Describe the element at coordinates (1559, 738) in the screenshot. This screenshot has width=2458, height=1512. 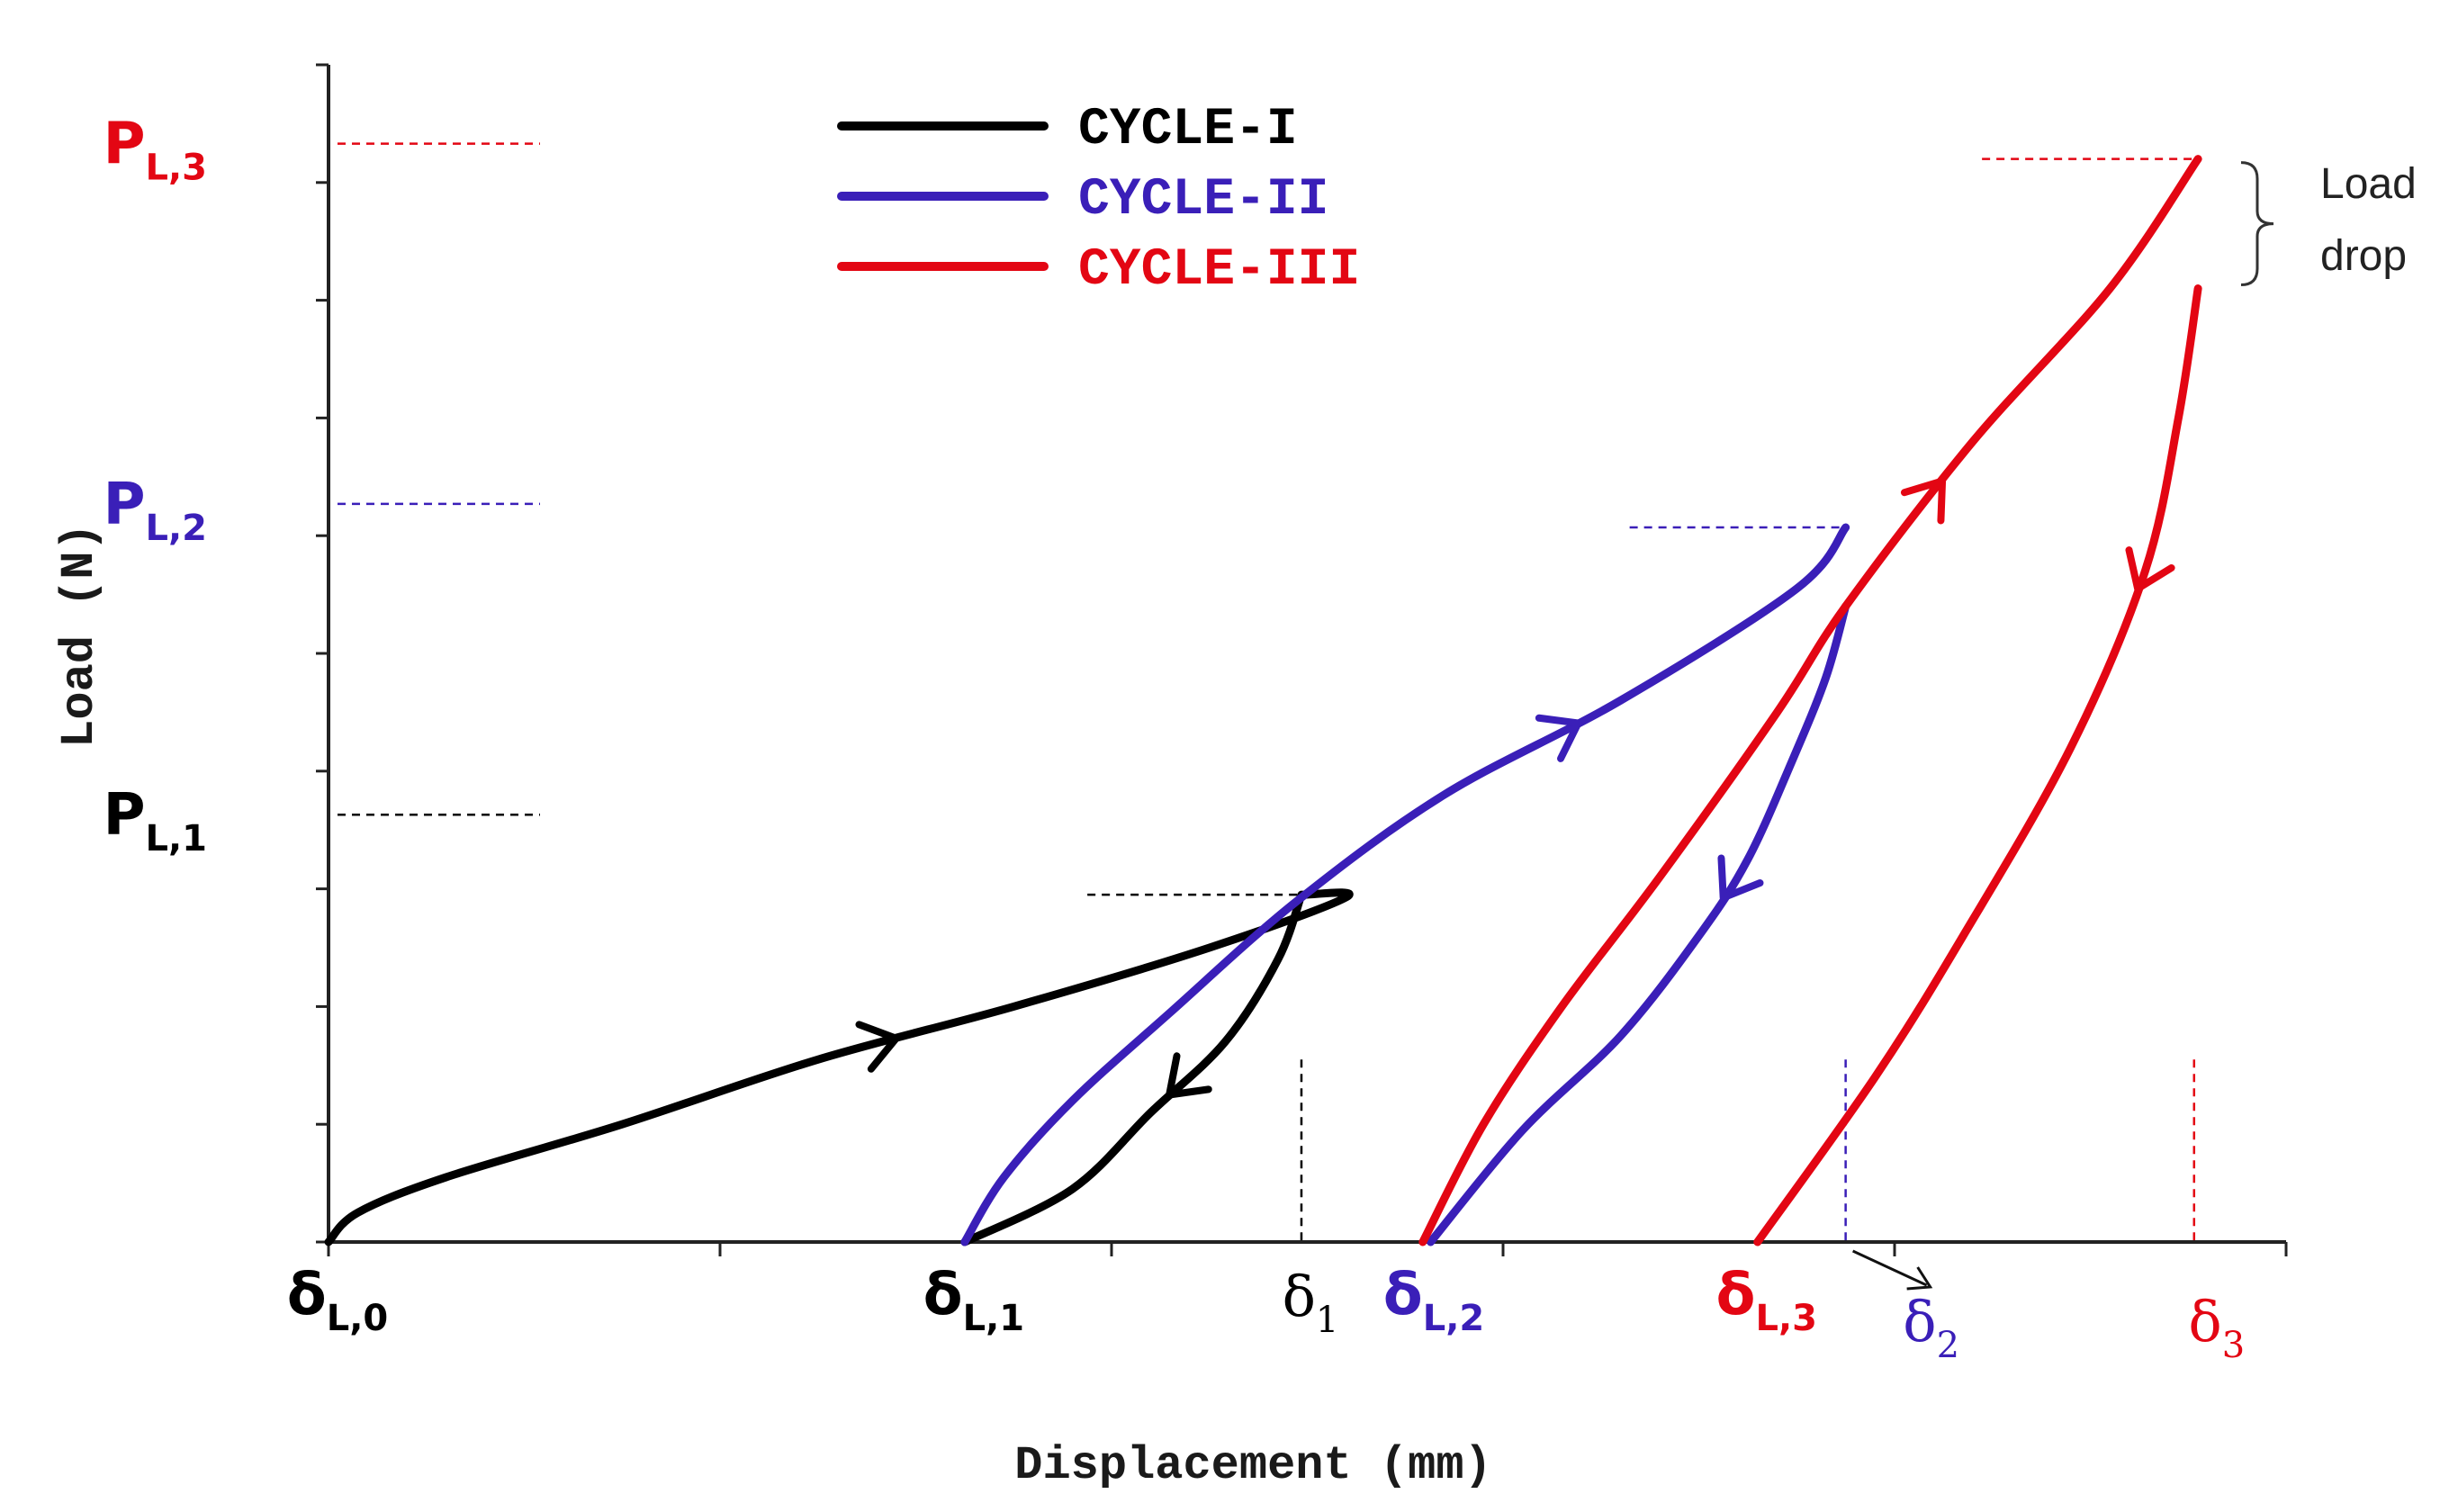
I see `cycle2-loading-arrow` at that location.